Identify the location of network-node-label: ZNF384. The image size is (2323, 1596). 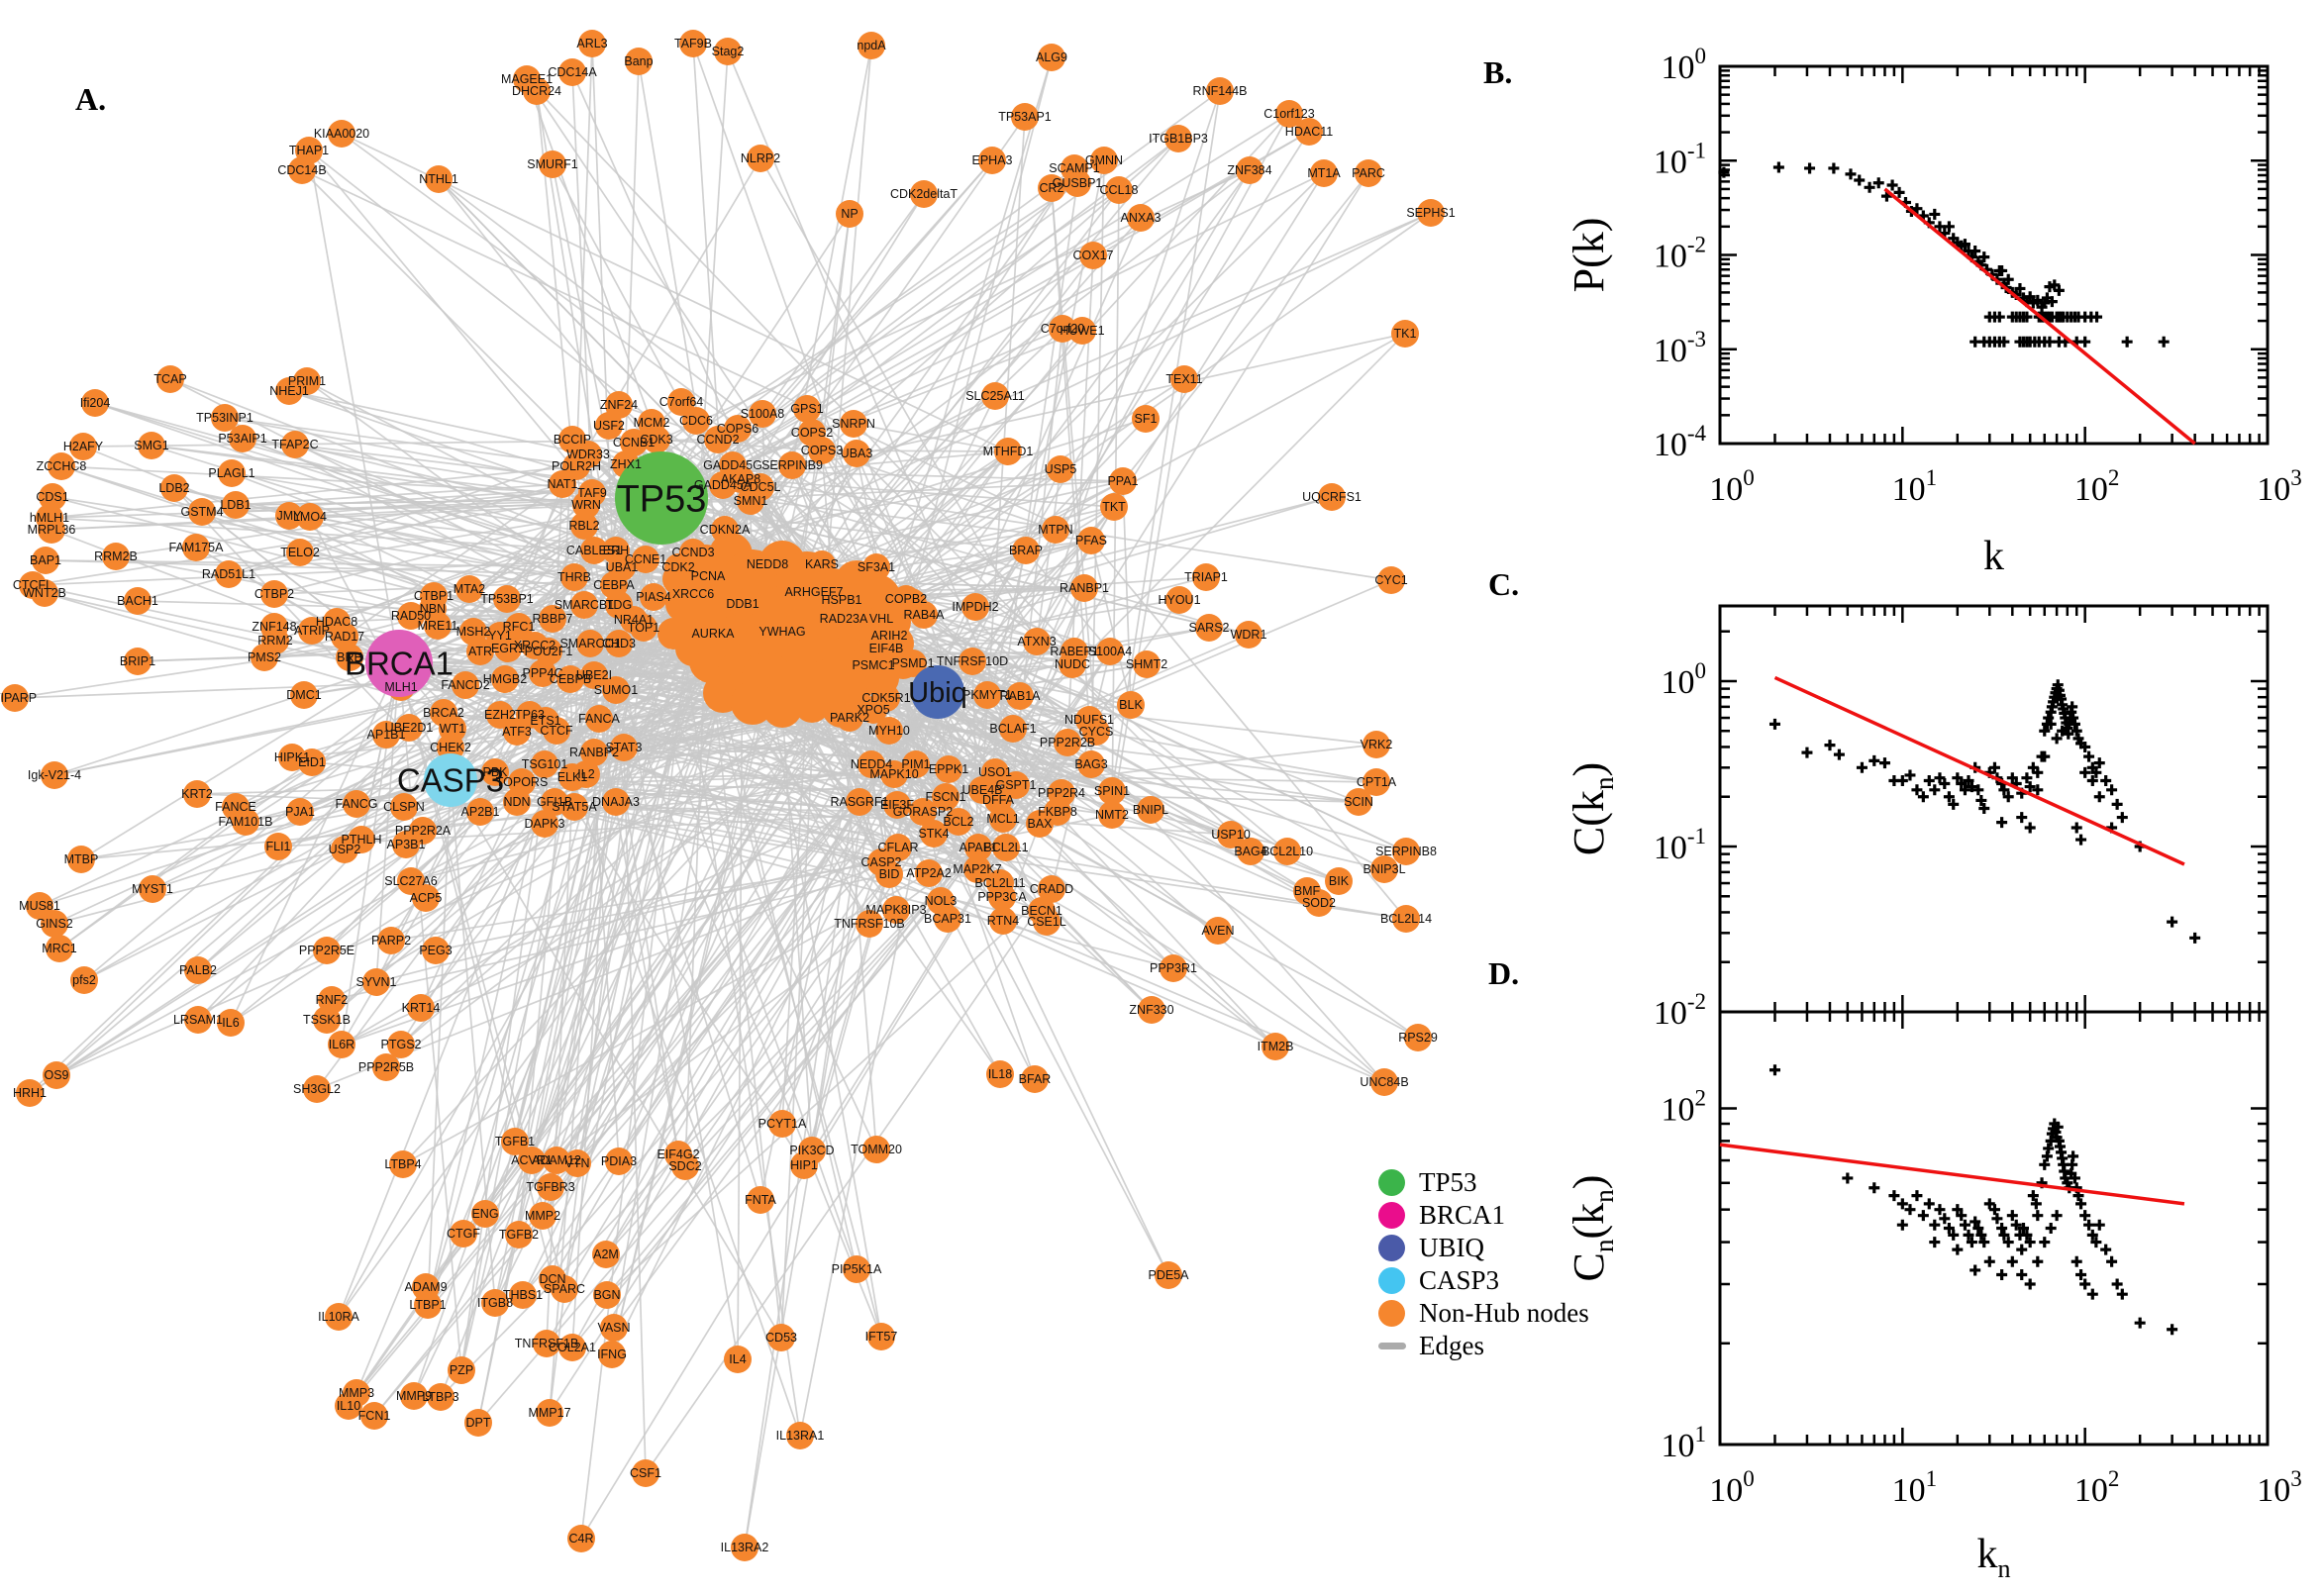
(1249, 170).